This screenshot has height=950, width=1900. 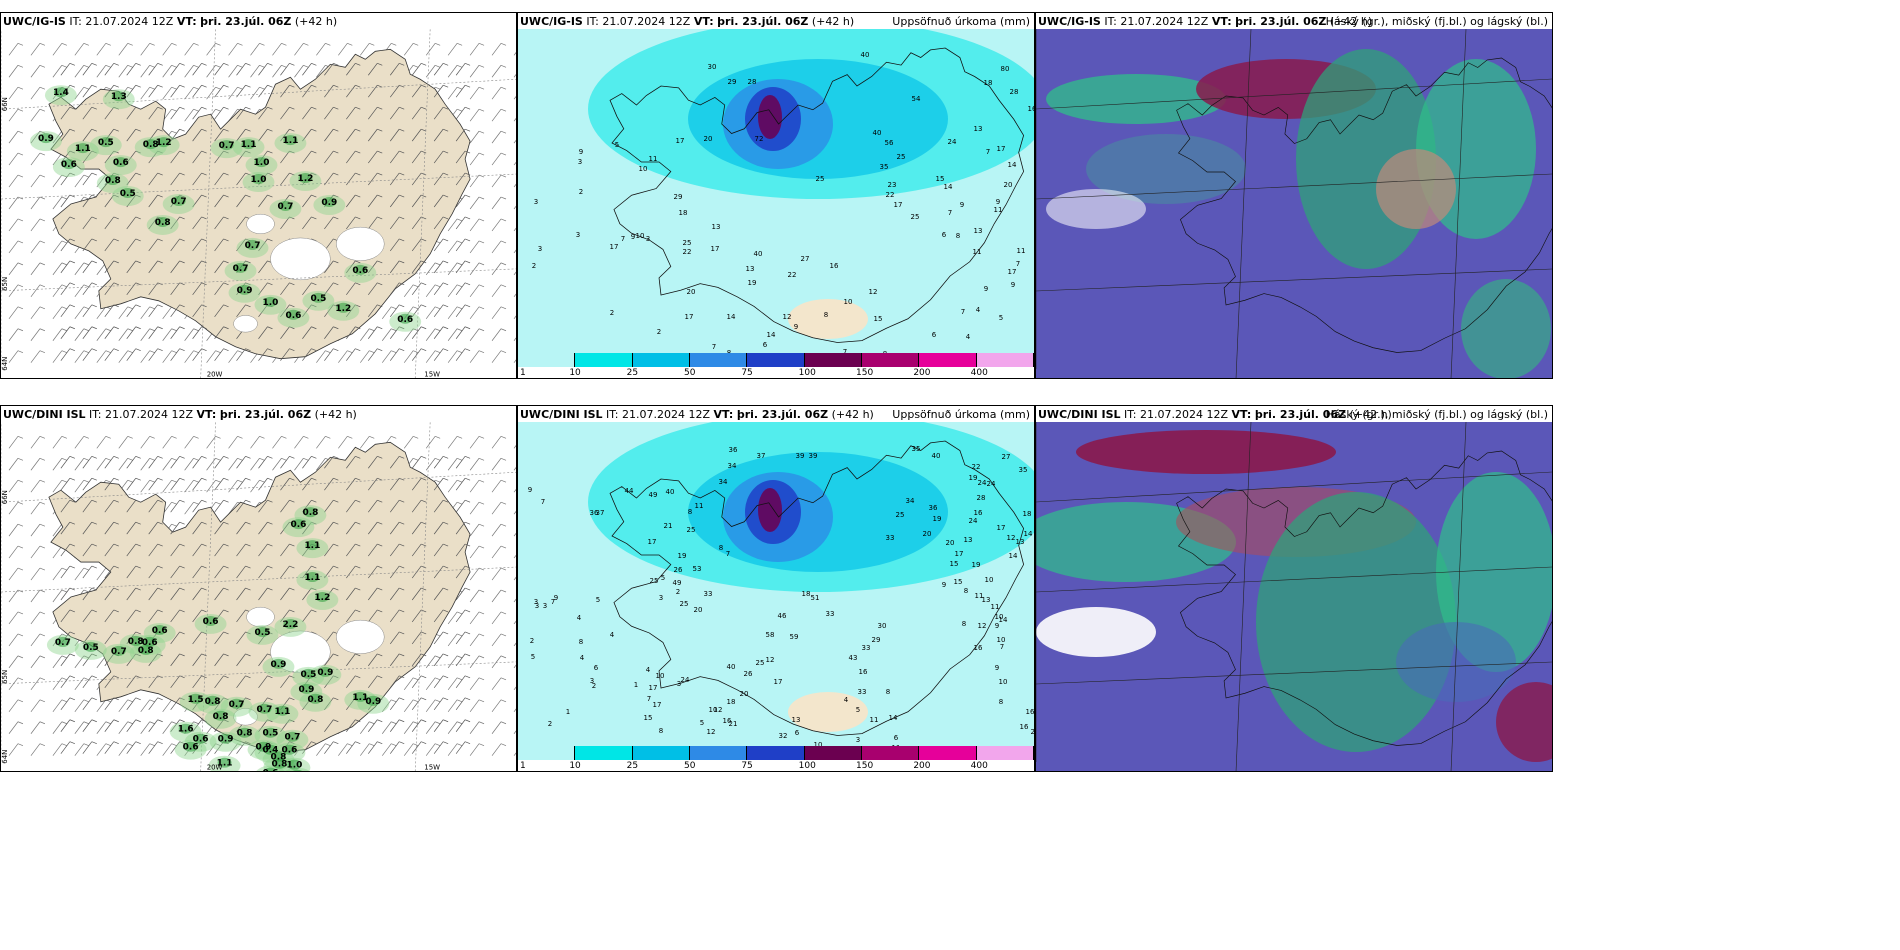 What do you see at coordinates (712, 67) in the screenshot?
I see `precip-value: 30` at bounding box center [712, 67].